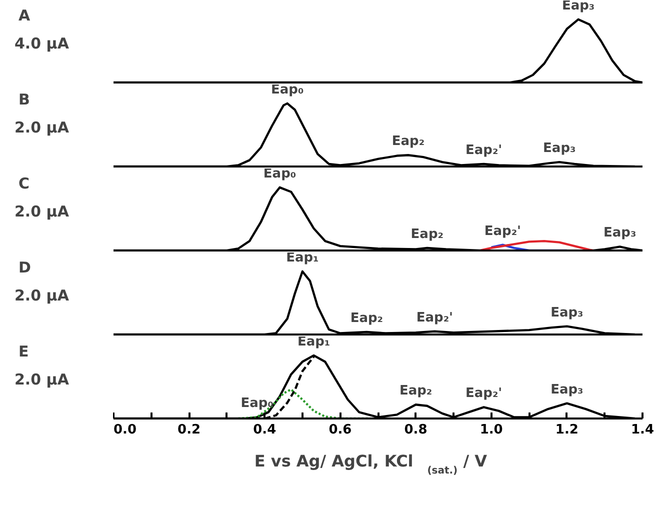 The image size is (665, 528). I want to click on x-axis-title: E vs Ag/ AgCl, KCl(sat.) / V, so click(371, 464).